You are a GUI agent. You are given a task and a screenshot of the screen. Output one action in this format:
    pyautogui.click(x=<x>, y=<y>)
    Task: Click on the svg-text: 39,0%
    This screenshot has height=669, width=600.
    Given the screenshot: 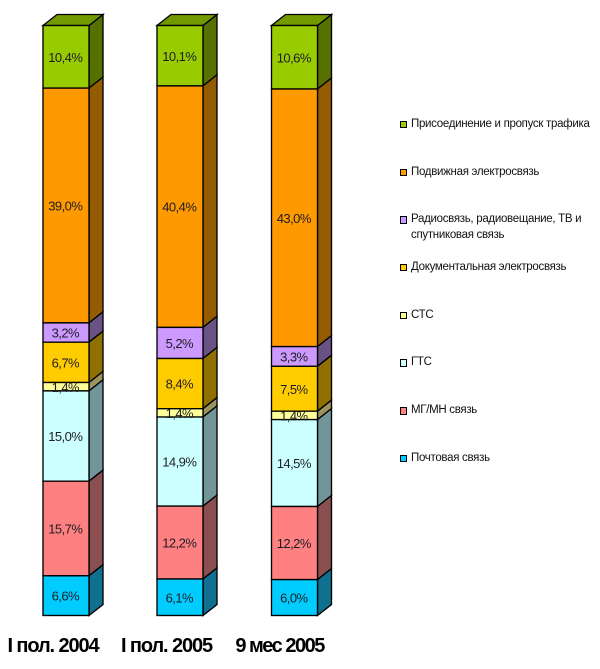 What is the action you would take?
    pyautogui.click(x=65, y=206)
    